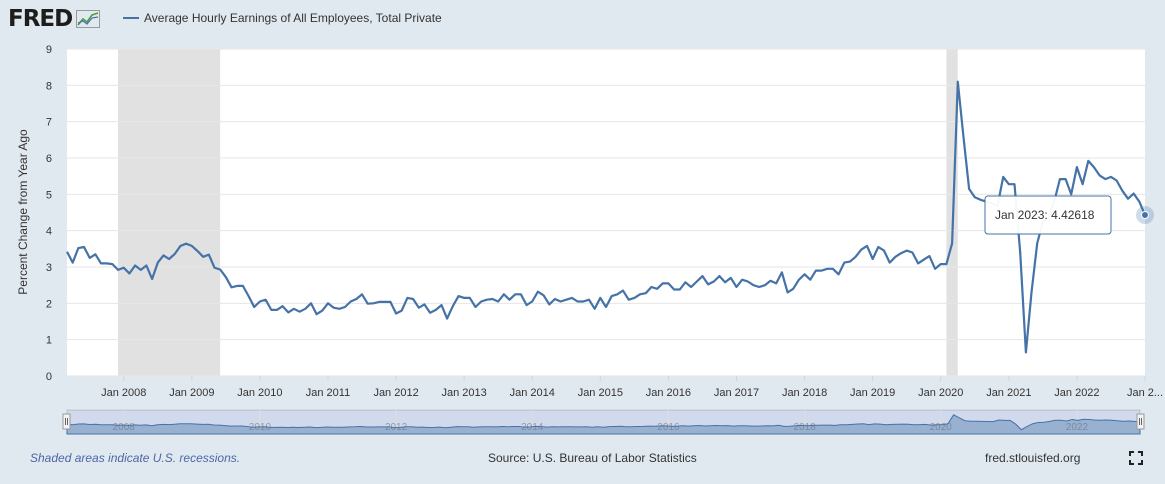  Describe the element at coordinates (1077, 427) in the screenshot. I see `navigator-label: 2022` at that location.